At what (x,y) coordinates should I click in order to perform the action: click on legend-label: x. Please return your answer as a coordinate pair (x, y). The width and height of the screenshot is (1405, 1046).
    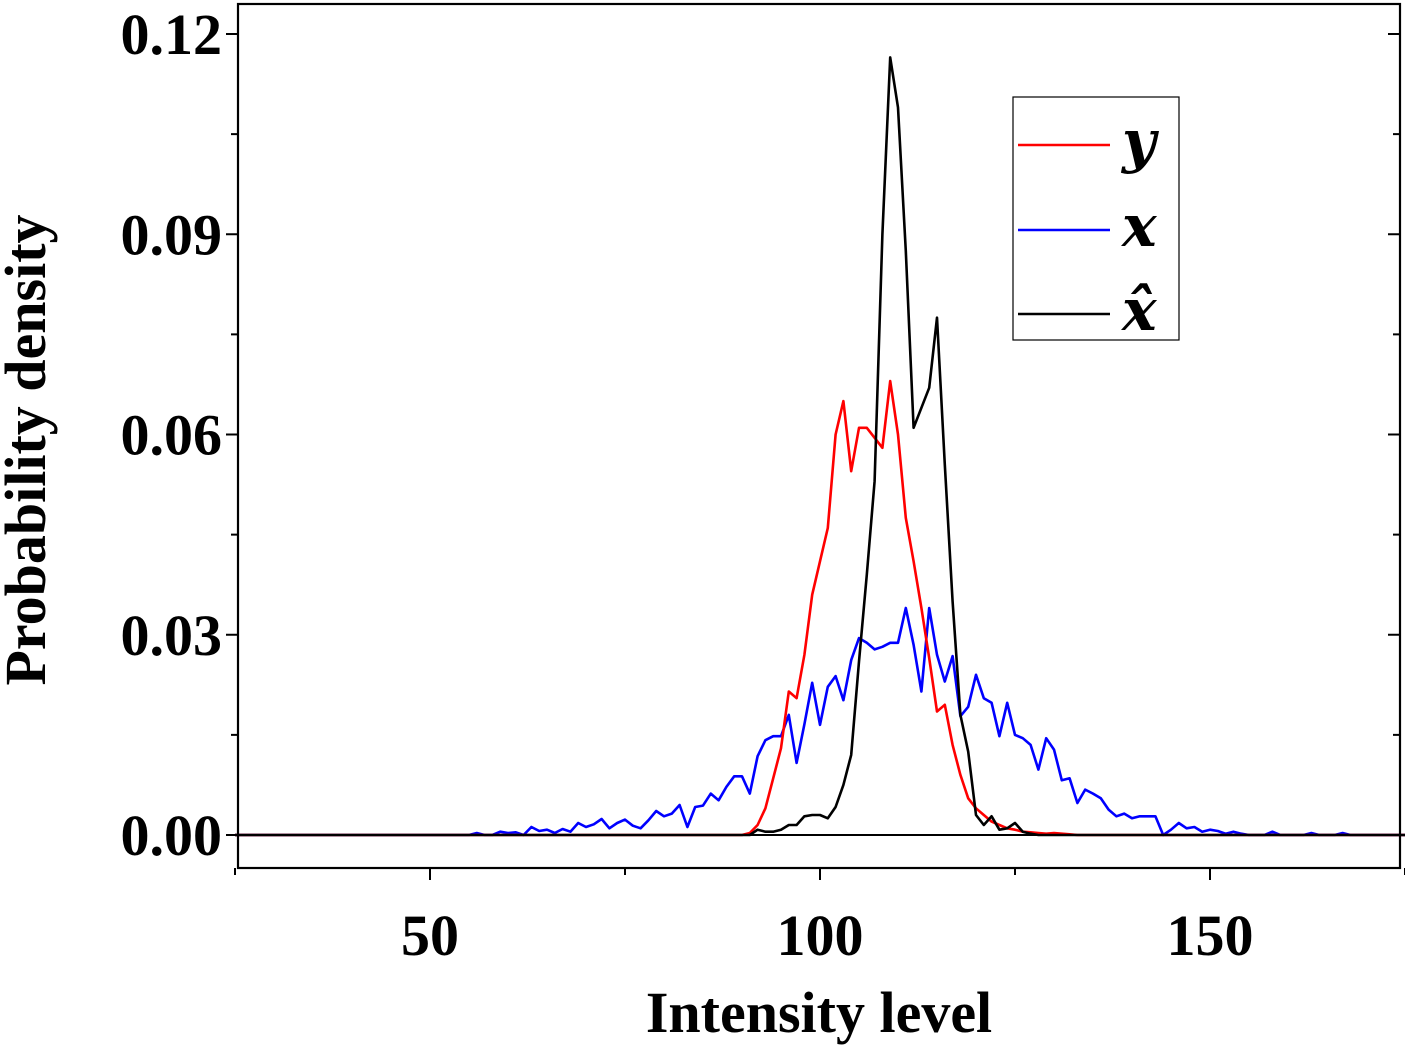
    Looking at the image, I should click on (1139, 226).